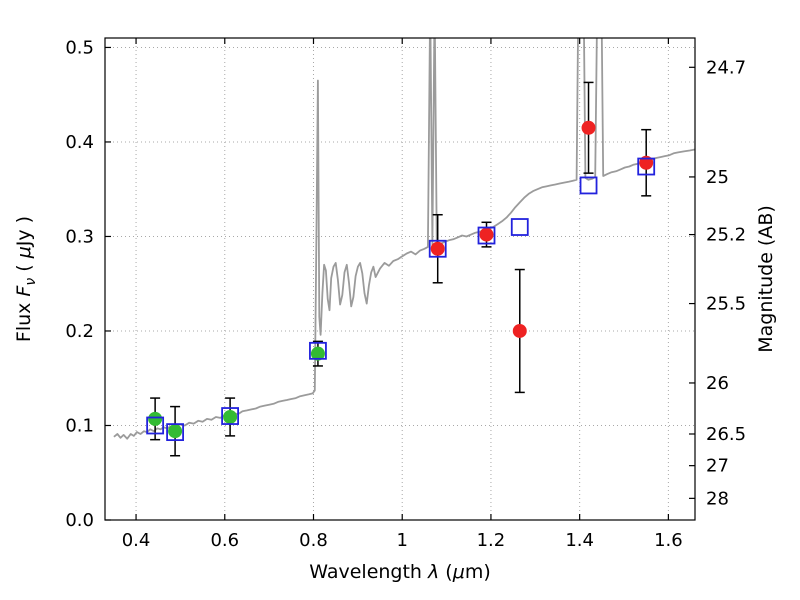 This screenshot has width=800, height=600. What do you see at coordinates (668, 540) in the screenshot?
I see `x-tick-label: 1.6` at bounding box center [668, 540].